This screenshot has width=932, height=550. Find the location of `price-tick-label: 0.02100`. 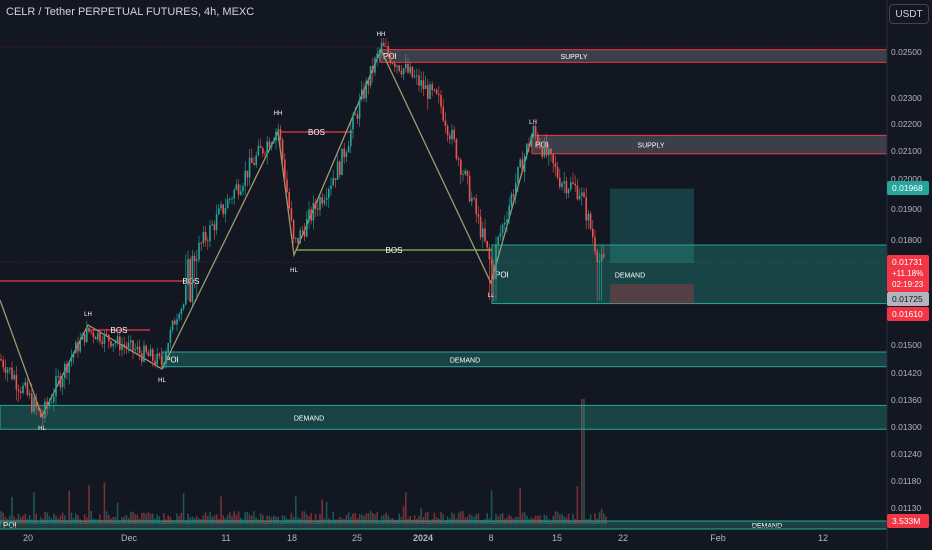

price-tick-label: 0.02100 is located at coordinates (906, 151).